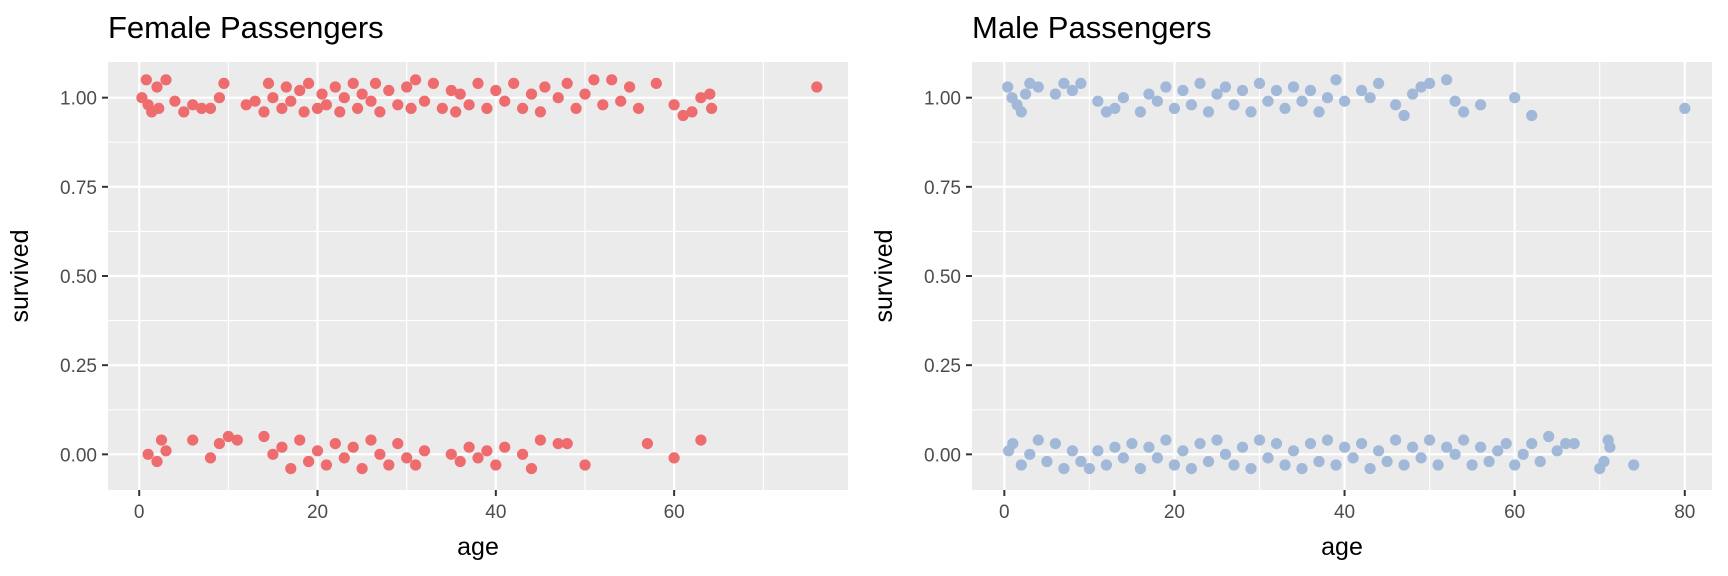  What do you see at coordinates (317, 512) in the screenshot?
I see `x-tick-label: 20` at bounding box center [317, 512].